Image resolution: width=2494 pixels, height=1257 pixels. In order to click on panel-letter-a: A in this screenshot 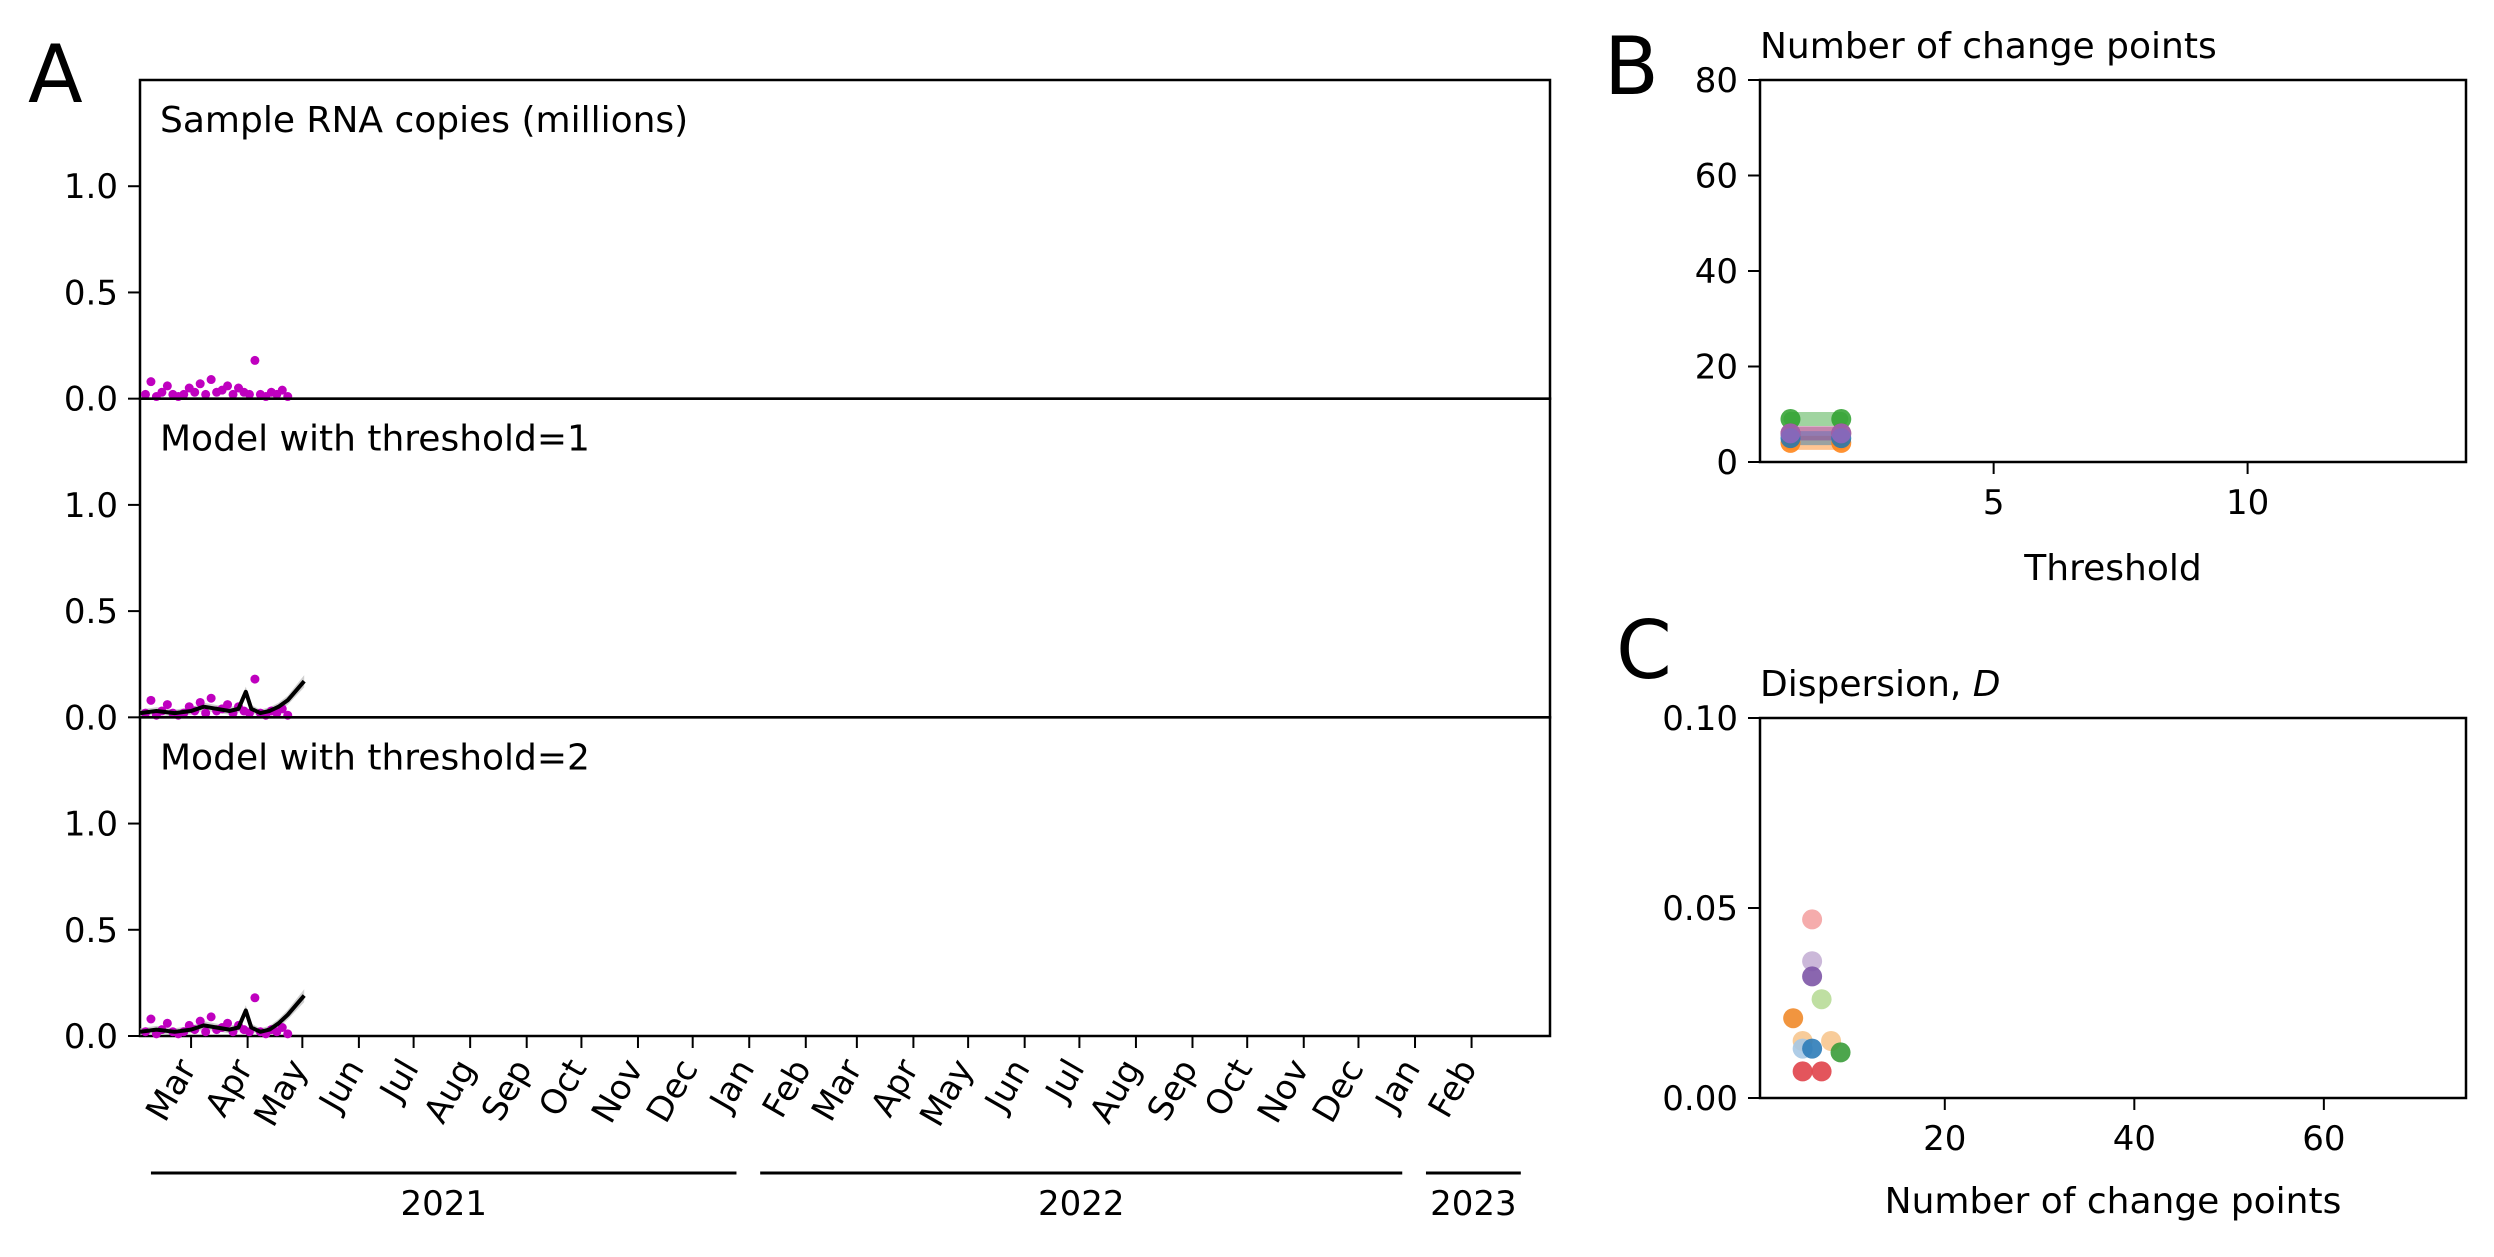, I will do `click(55, 74)`.